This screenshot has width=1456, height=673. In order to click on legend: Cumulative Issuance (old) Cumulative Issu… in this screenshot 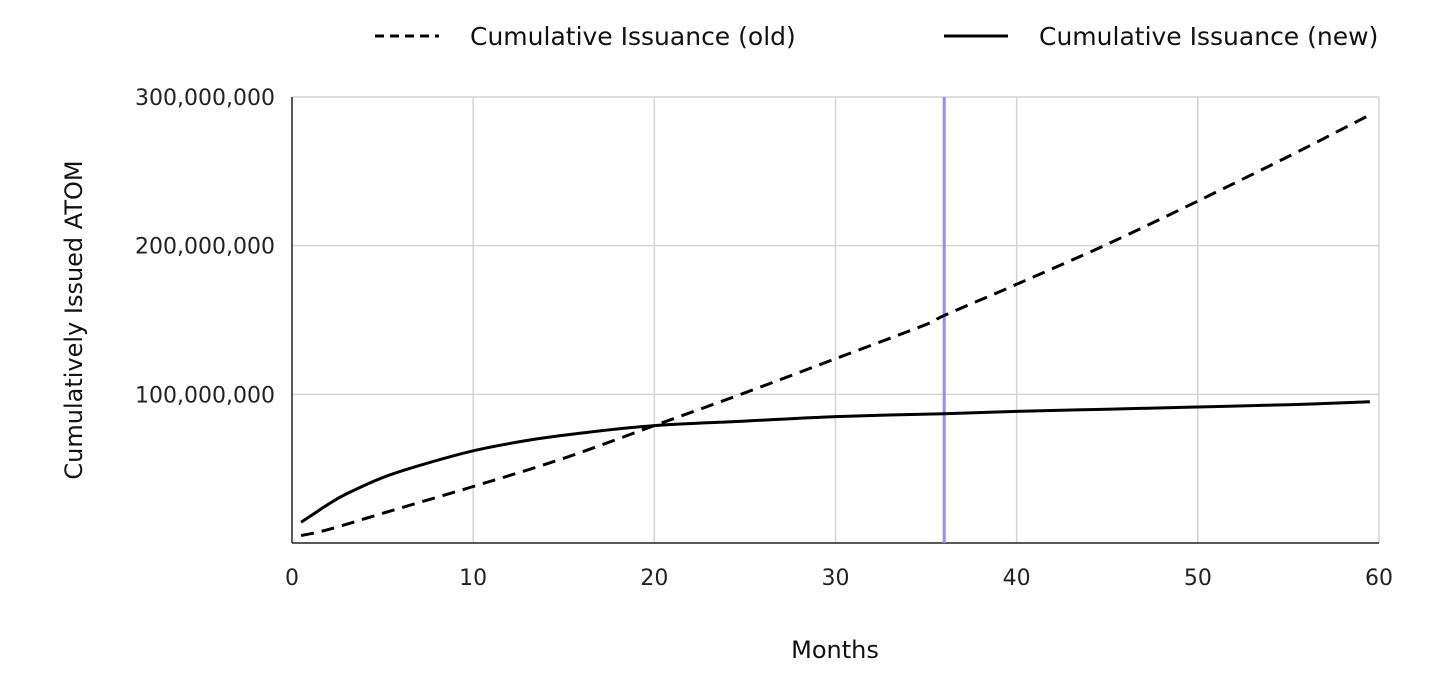, I will do `click(876, 36)`.